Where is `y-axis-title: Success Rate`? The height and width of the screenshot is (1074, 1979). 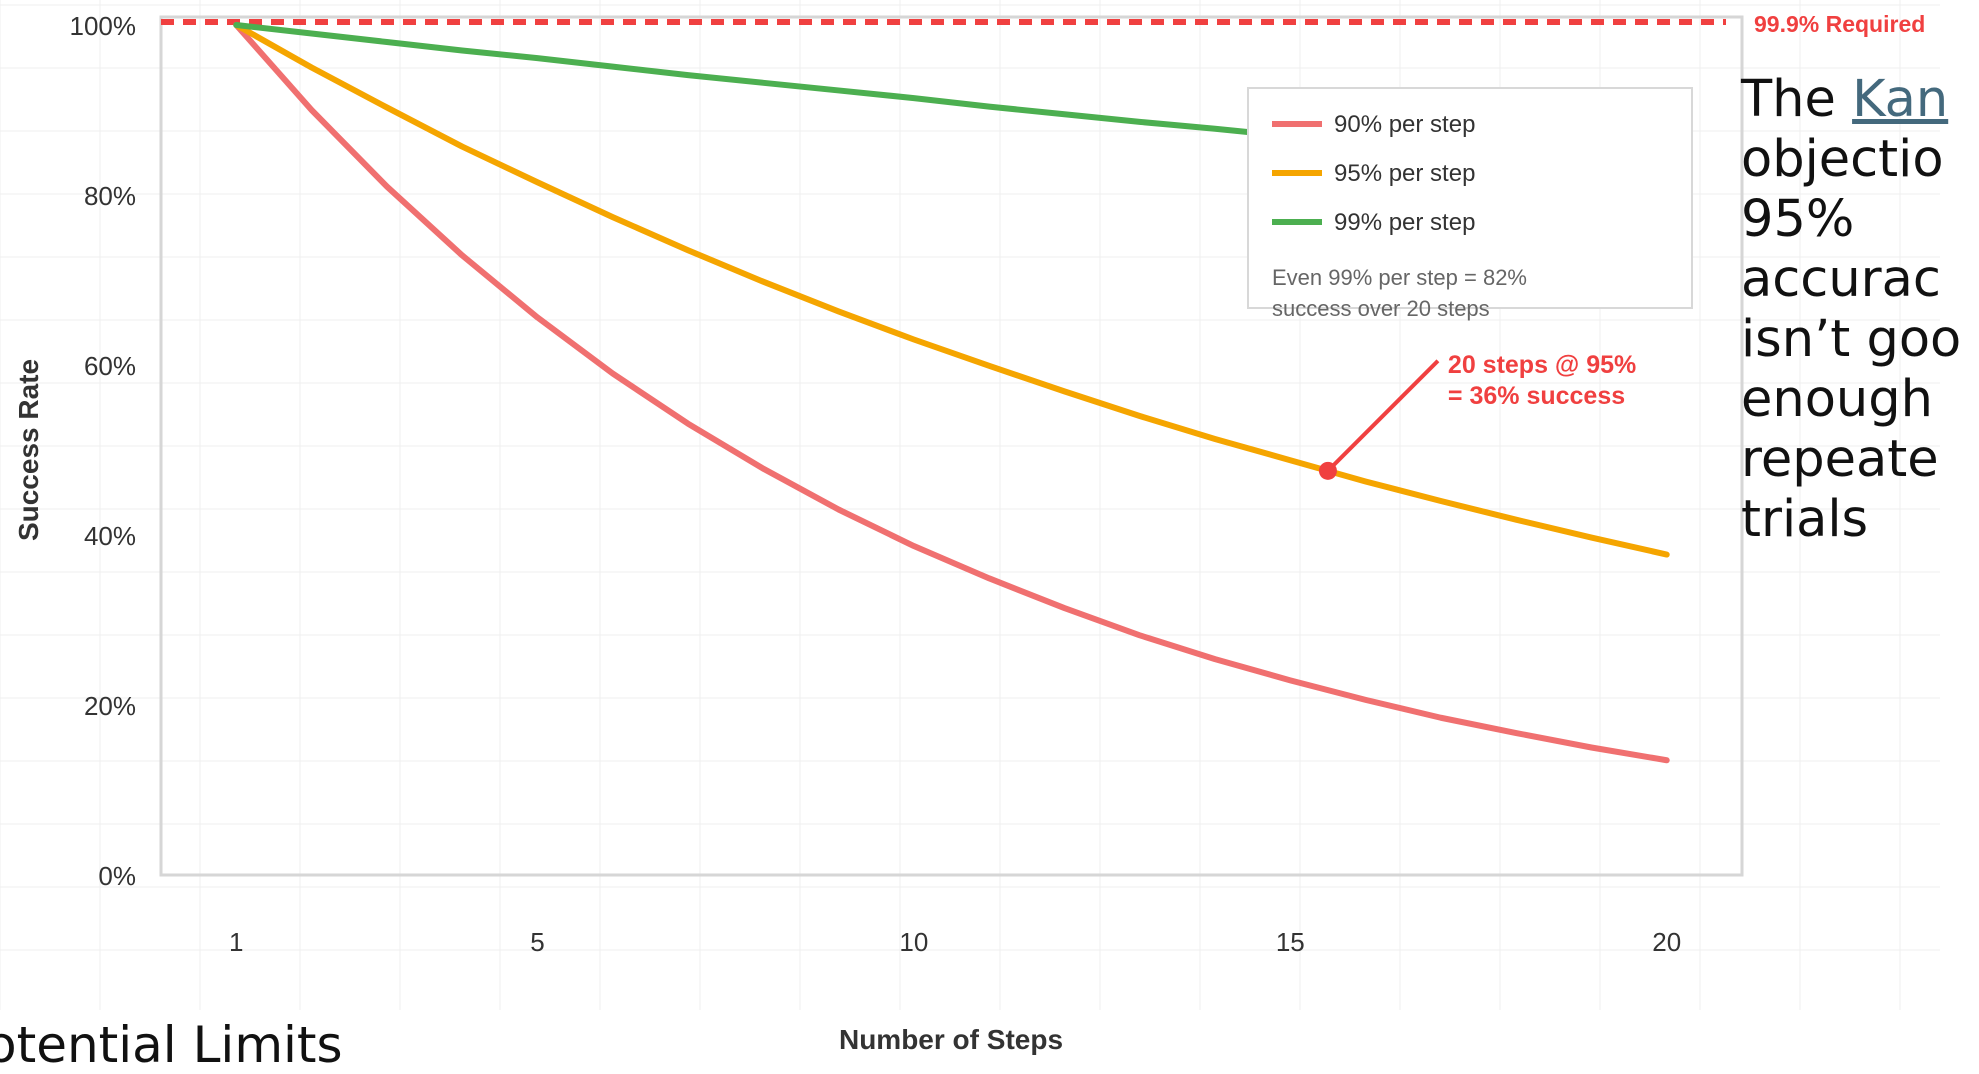
y-axis-title: Success Rate is located at coordinates (28, 450).